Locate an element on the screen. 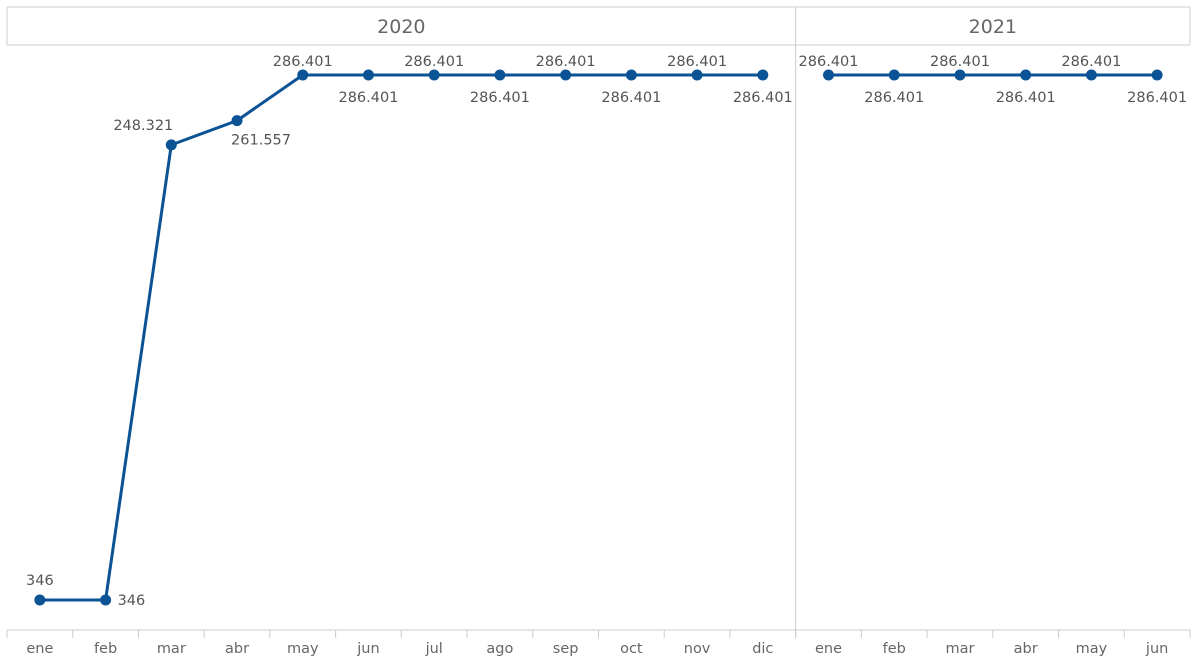 The image size is (1198, 660). data-label-2020-dic: 286.401 is located at coordinates (763, 98).